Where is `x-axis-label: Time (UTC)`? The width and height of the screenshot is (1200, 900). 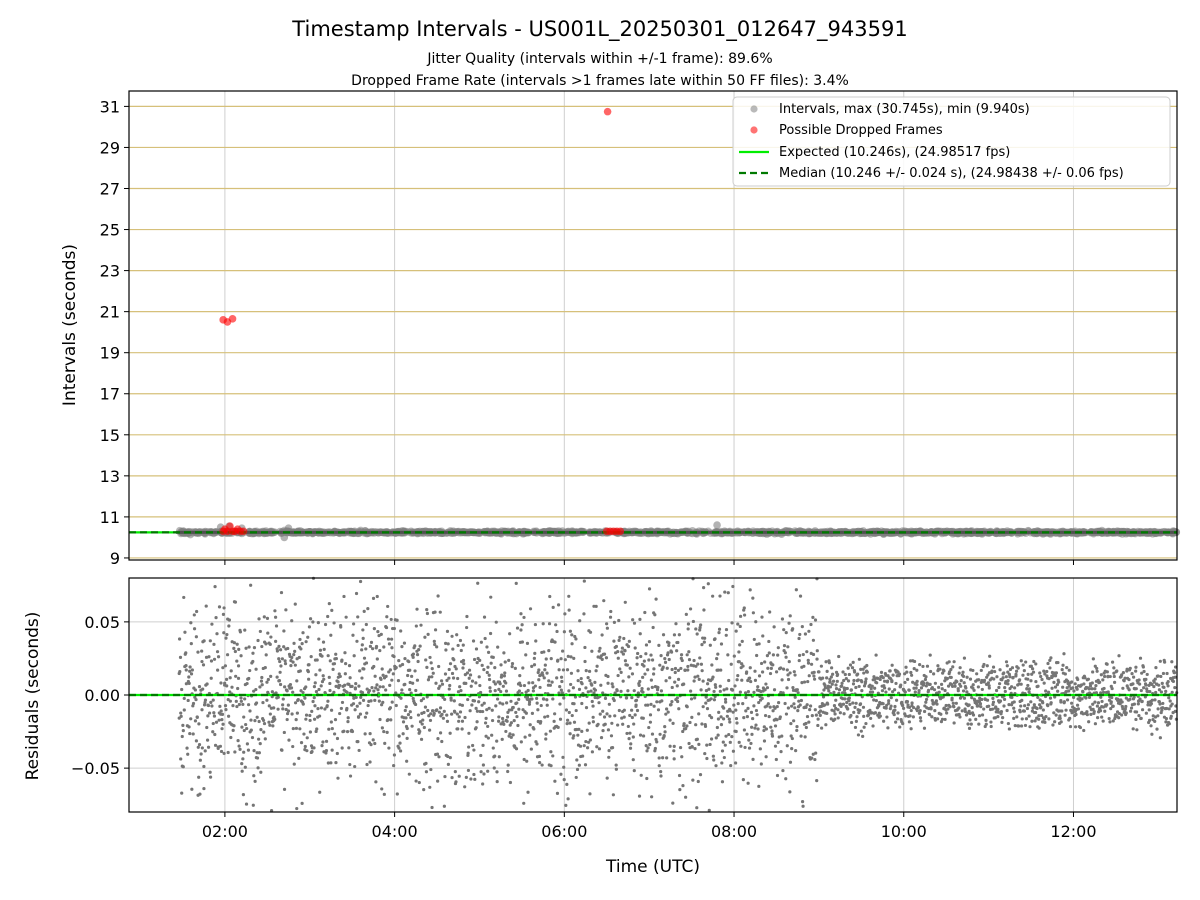 x-axis-label: Time (UTC) is located at coordinates (652, 867).